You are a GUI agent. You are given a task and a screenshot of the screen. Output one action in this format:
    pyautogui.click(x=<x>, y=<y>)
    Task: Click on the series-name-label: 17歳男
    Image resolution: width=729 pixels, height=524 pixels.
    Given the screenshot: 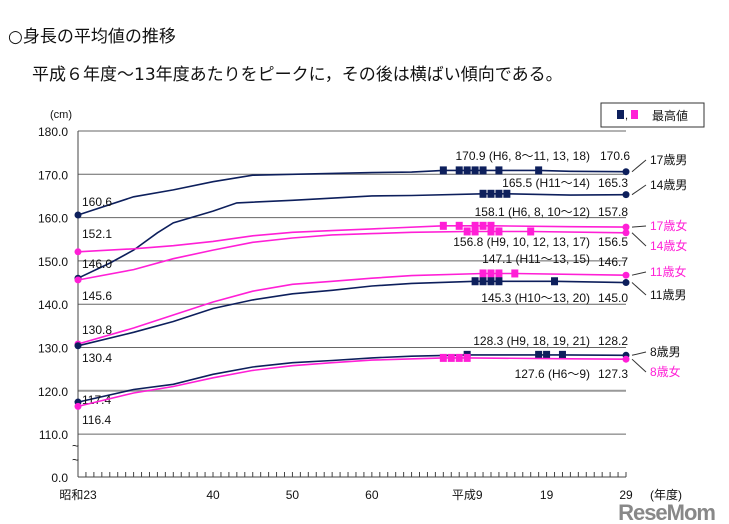 What is the action you would take?
    pyautogui.click(x=668, y=160)
    